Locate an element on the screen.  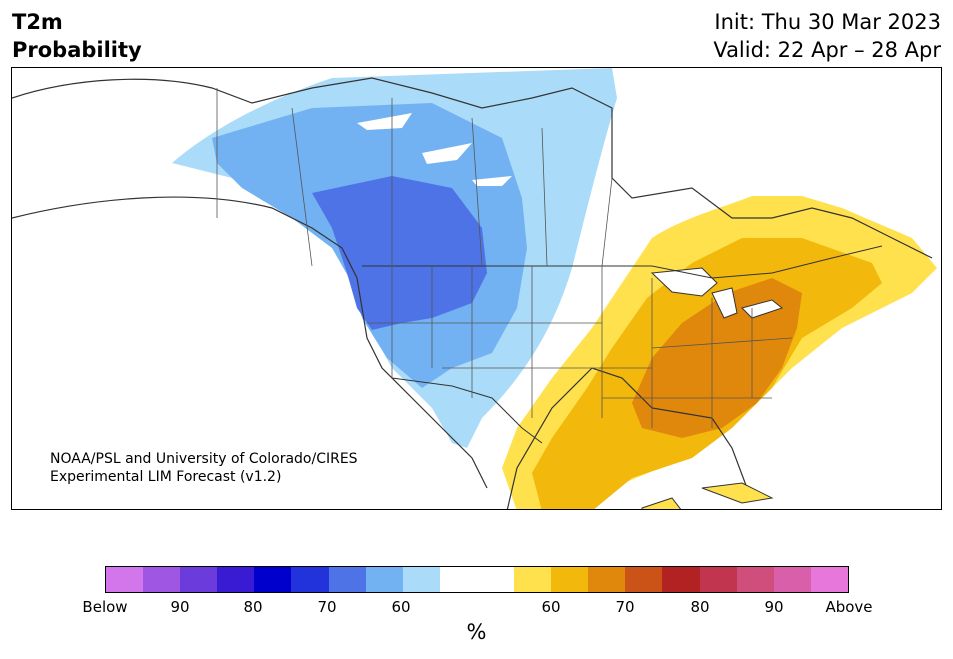
colorbar-ticks: Below 90 80 70 60 60 70 80 90 Above is located at coordinates (476, 608).